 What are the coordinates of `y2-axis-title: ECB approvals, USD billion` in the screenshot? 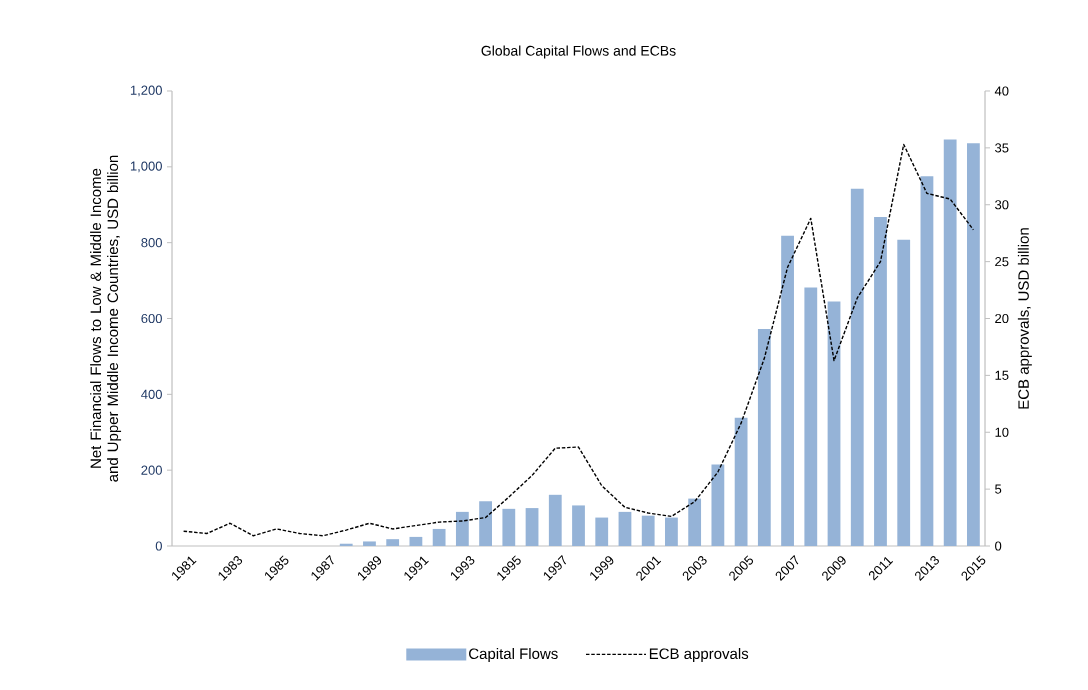 It's located at (1024, 318).